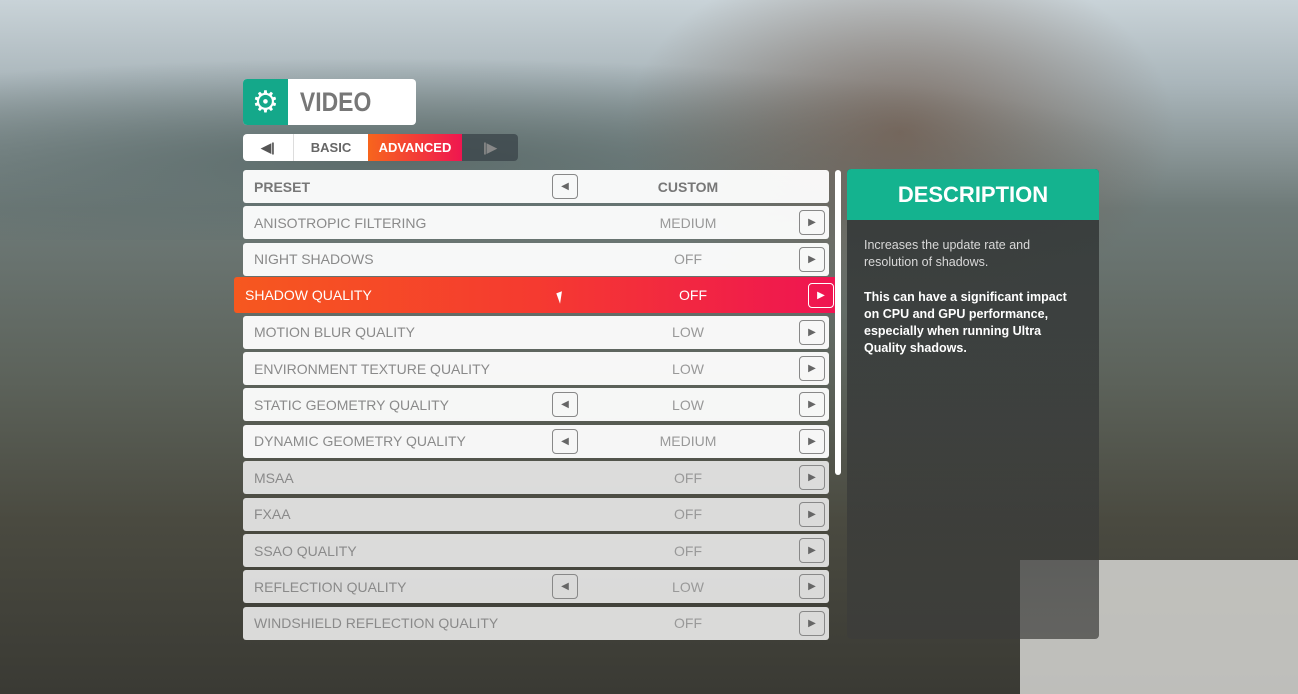 The height and width of the screenshot is (694, 1298). Describe the element at coordinates (536, 550) in the screenshot. I see `setting-row: SSAO QUALITY OFF ▶` at that location.